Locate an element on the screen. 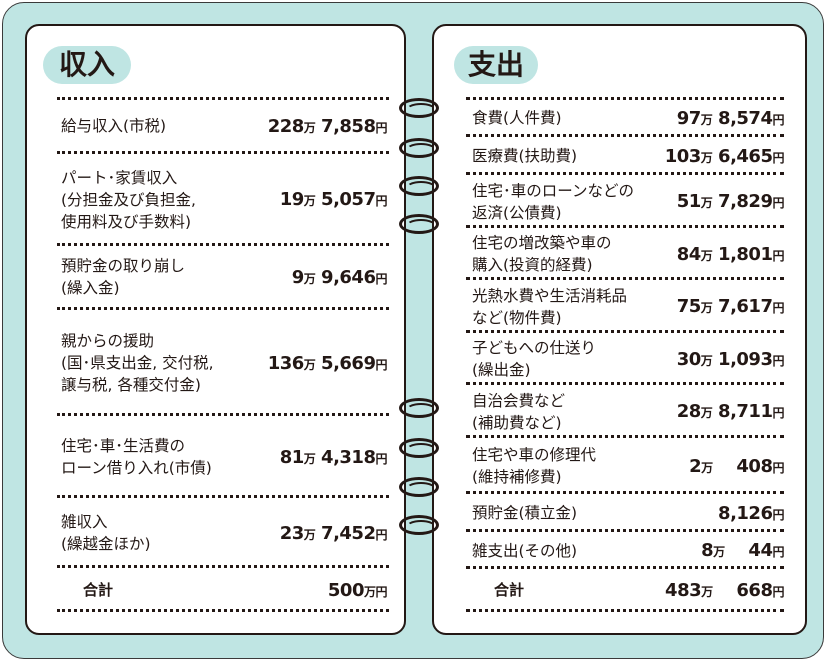 The height and width of the screenshot is (663, 828). item-label: パート･家賃収入 (分担金及び負担金, 使用料及び手数料) is located at coordinates (128, 199).